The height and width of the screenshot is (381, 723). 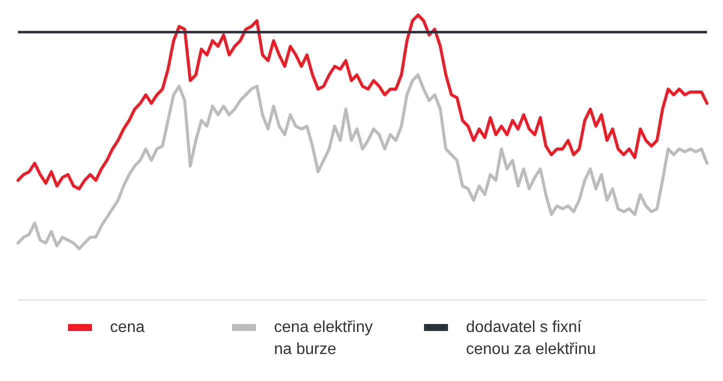 I want to click on legend-label: dodavatel s fixní cenou za elektřinu, so click(x=531, y=338).